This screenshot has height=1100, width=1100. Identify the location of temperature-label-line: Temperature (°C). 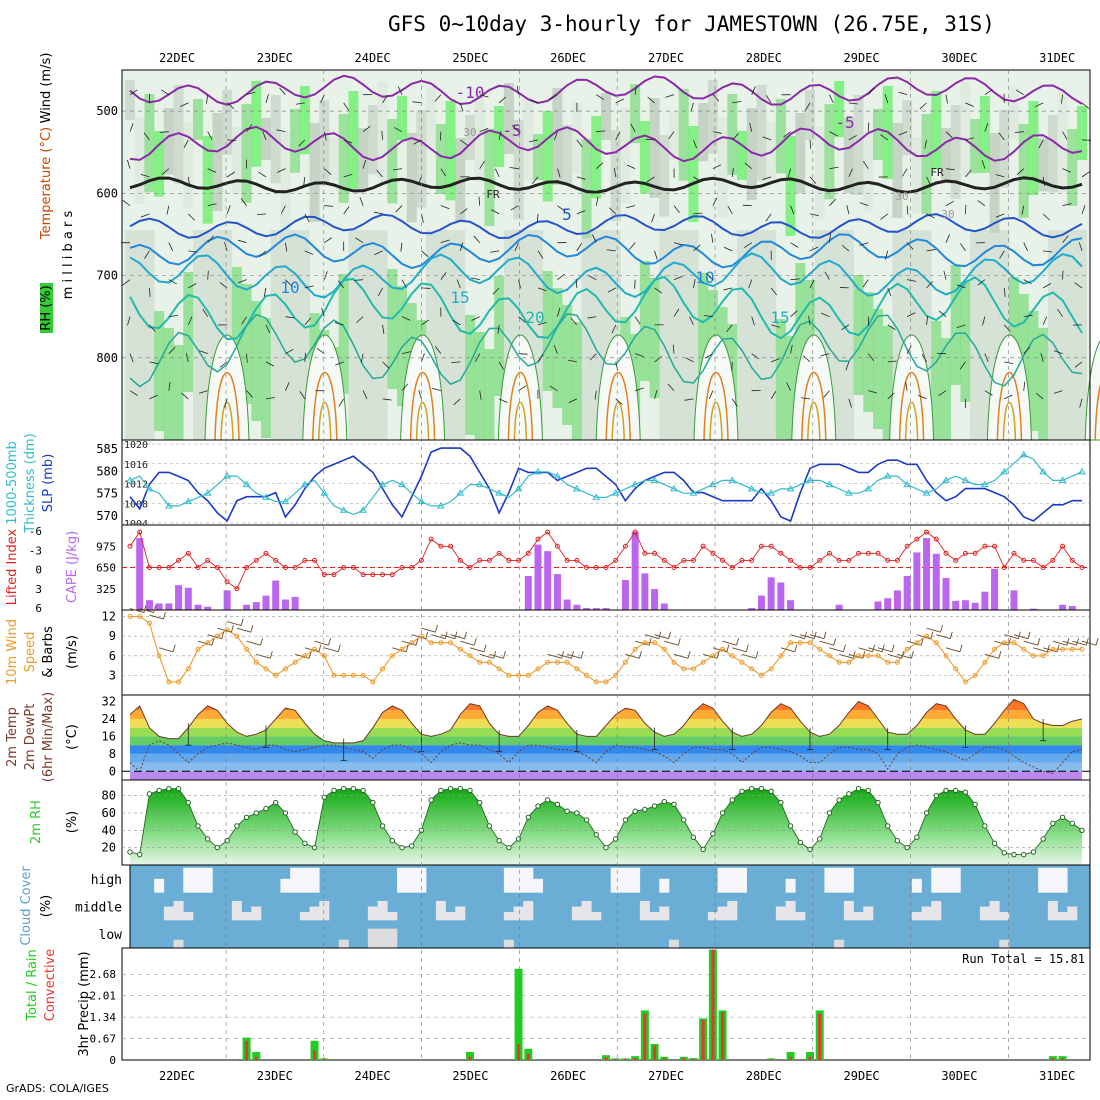
(46, 183).